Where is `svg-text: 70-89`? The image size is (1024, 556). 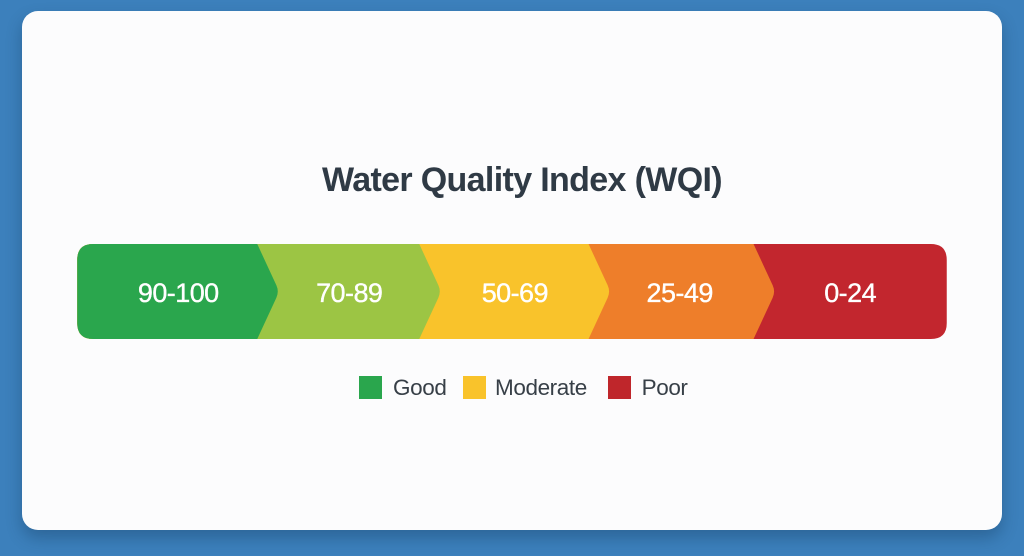 svg-text: 70-89 is located at coordinates (349, 293).